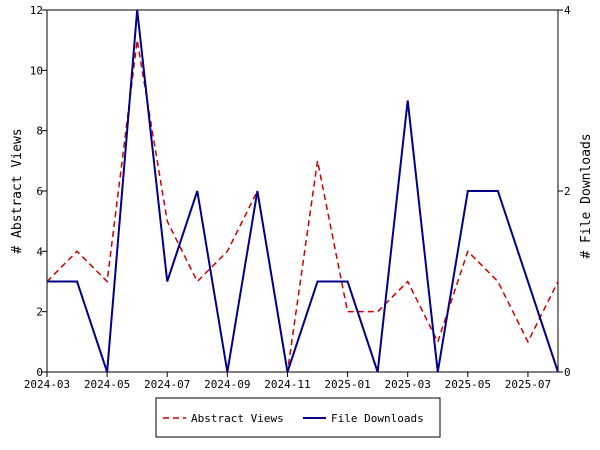 This screenshot has height=450, width=600. Describe the element at coordinates (36, 70) in the screenshot. I see `y-left-tick-label: 10` at that location.